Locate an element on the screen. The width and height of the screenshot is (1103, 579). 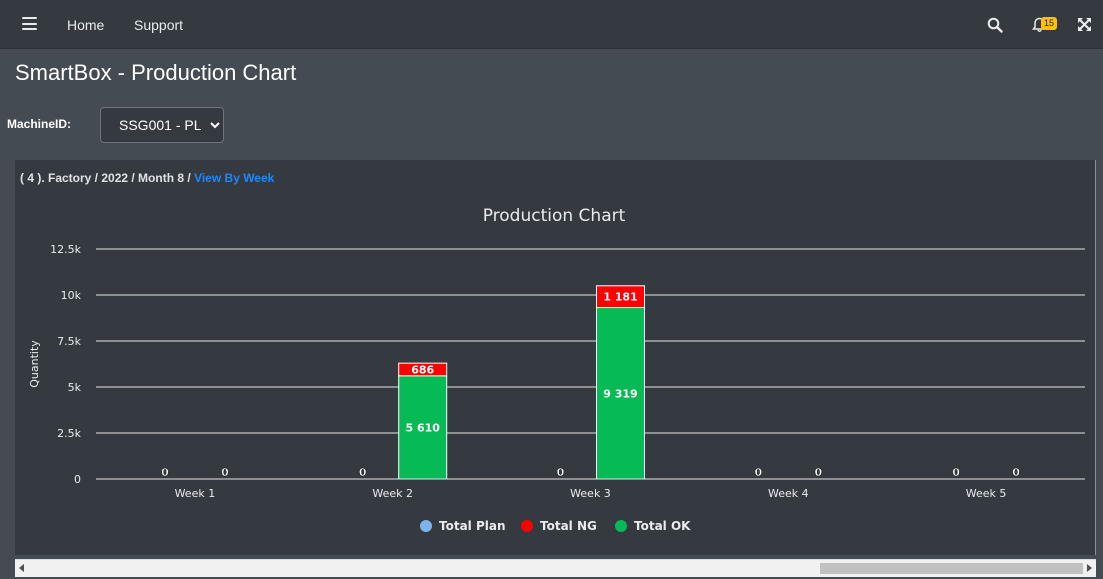
data-label-total-ok: 9 319 is located at coordinates (620, 393).